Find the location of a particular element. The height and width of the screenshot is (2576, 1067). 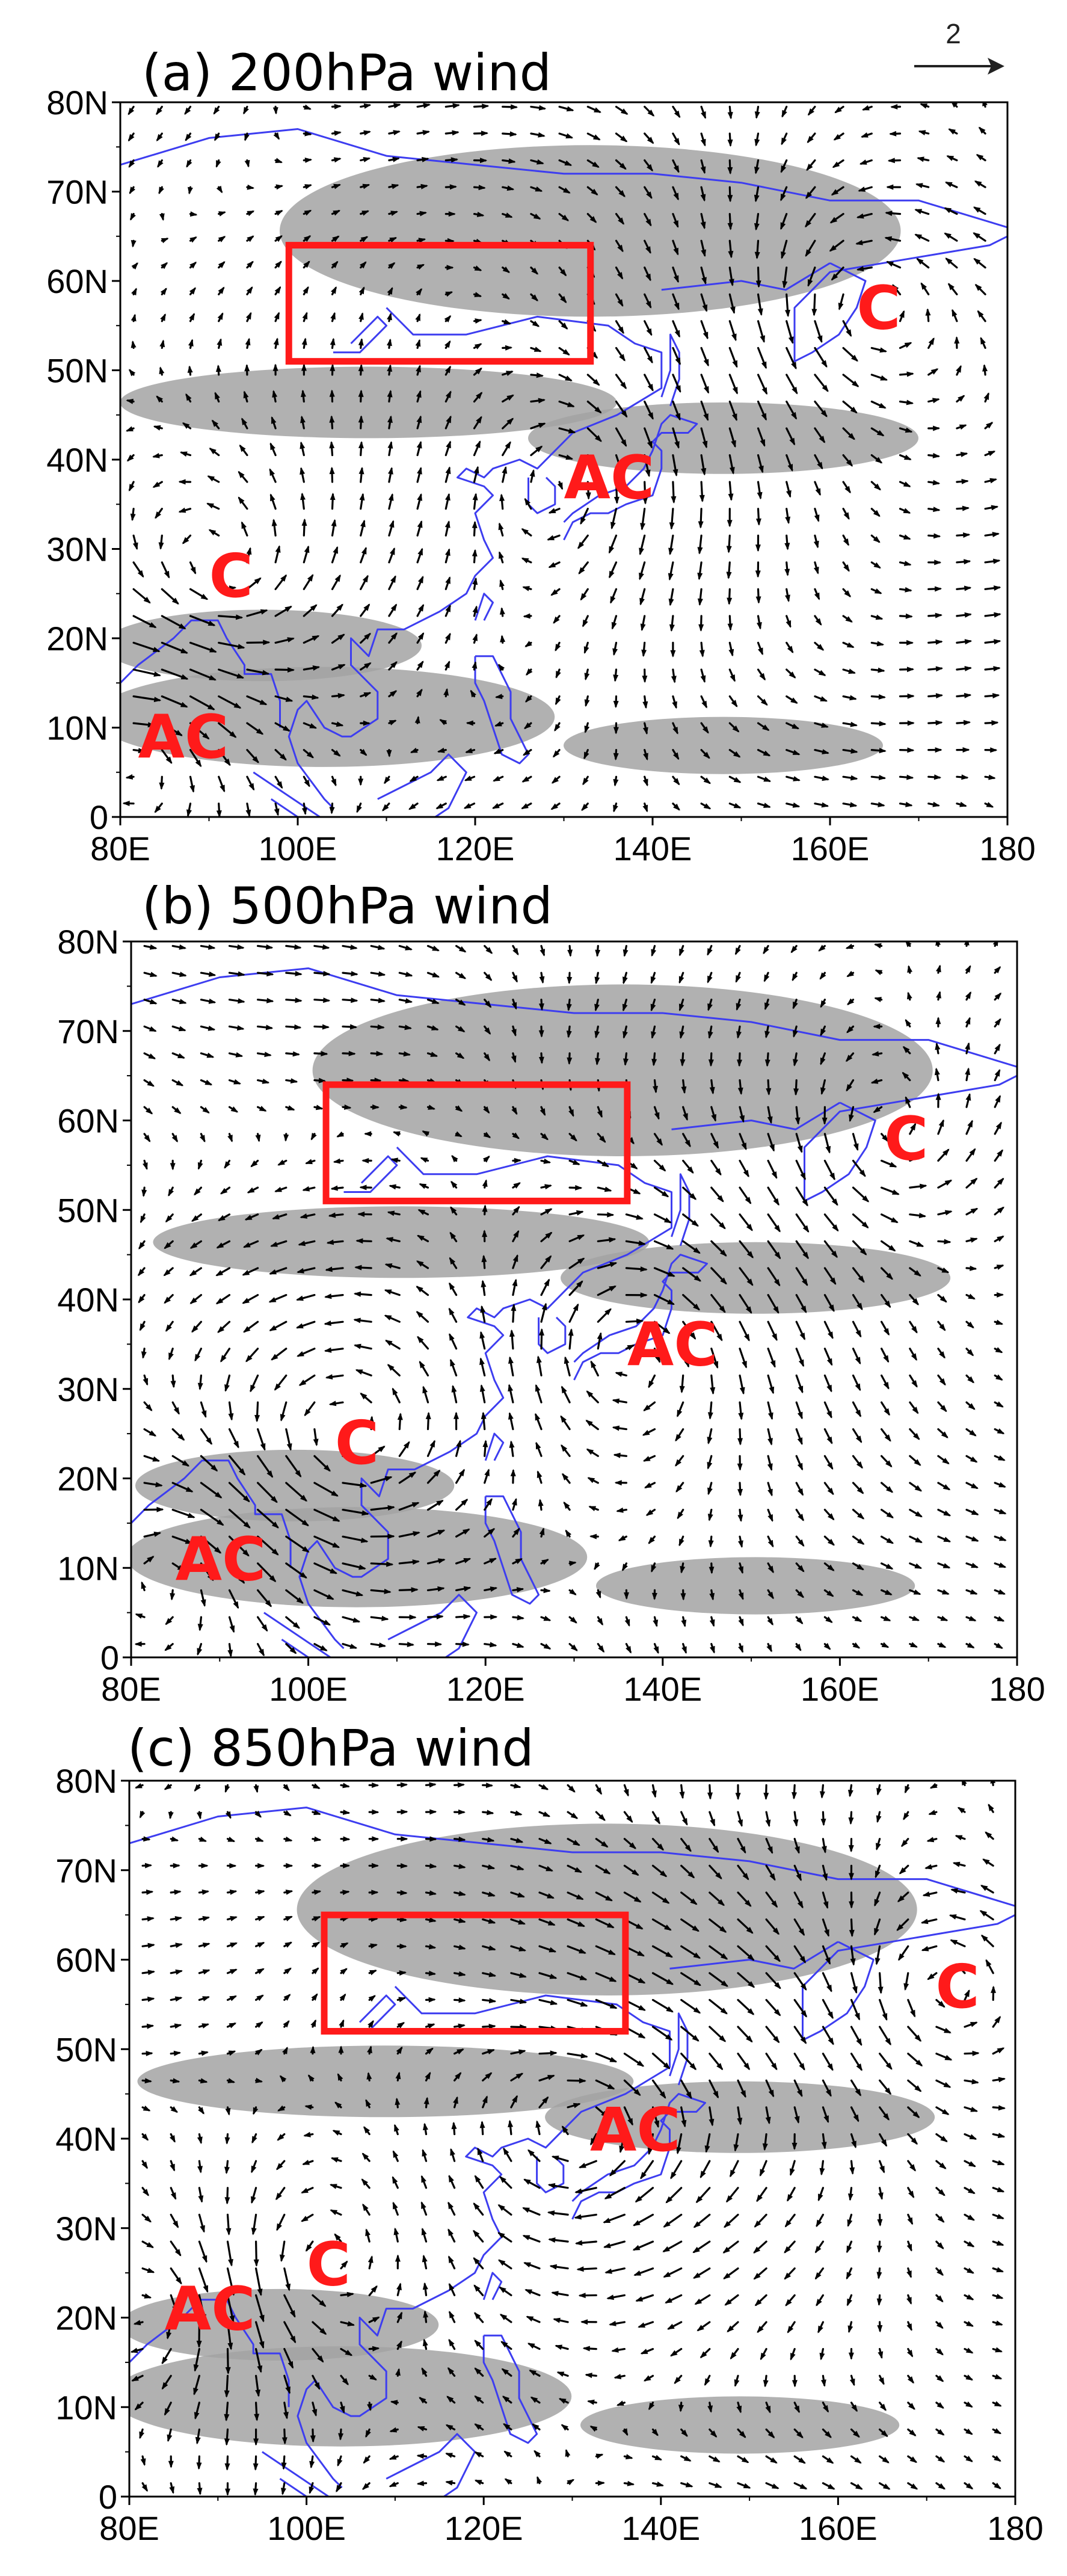

coastline is located at coordinates (484, 2237).